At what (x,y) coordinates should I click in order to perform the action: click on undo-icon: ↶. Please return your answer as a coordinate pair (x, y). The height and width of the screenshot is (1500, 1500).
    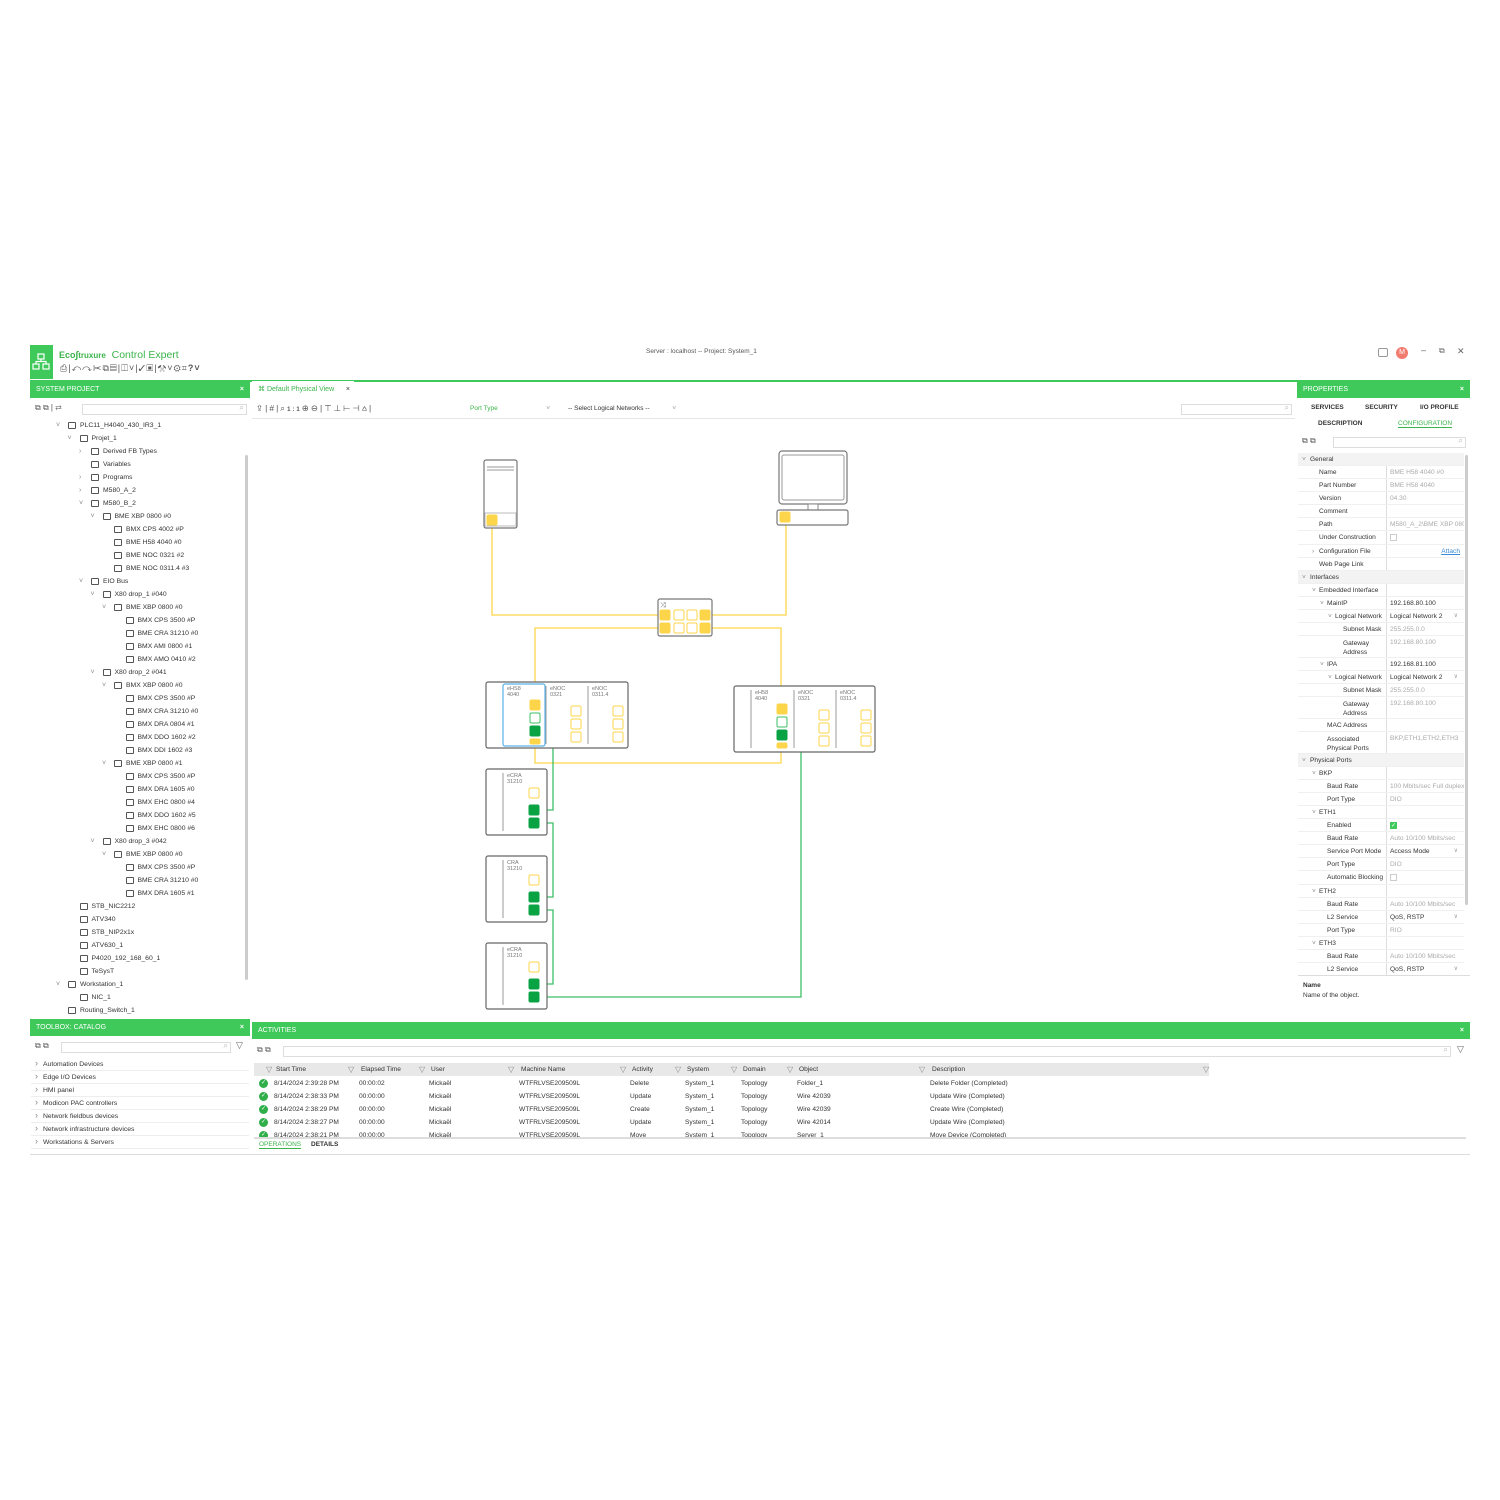
    Looking at the image, I should click on (77, 368).